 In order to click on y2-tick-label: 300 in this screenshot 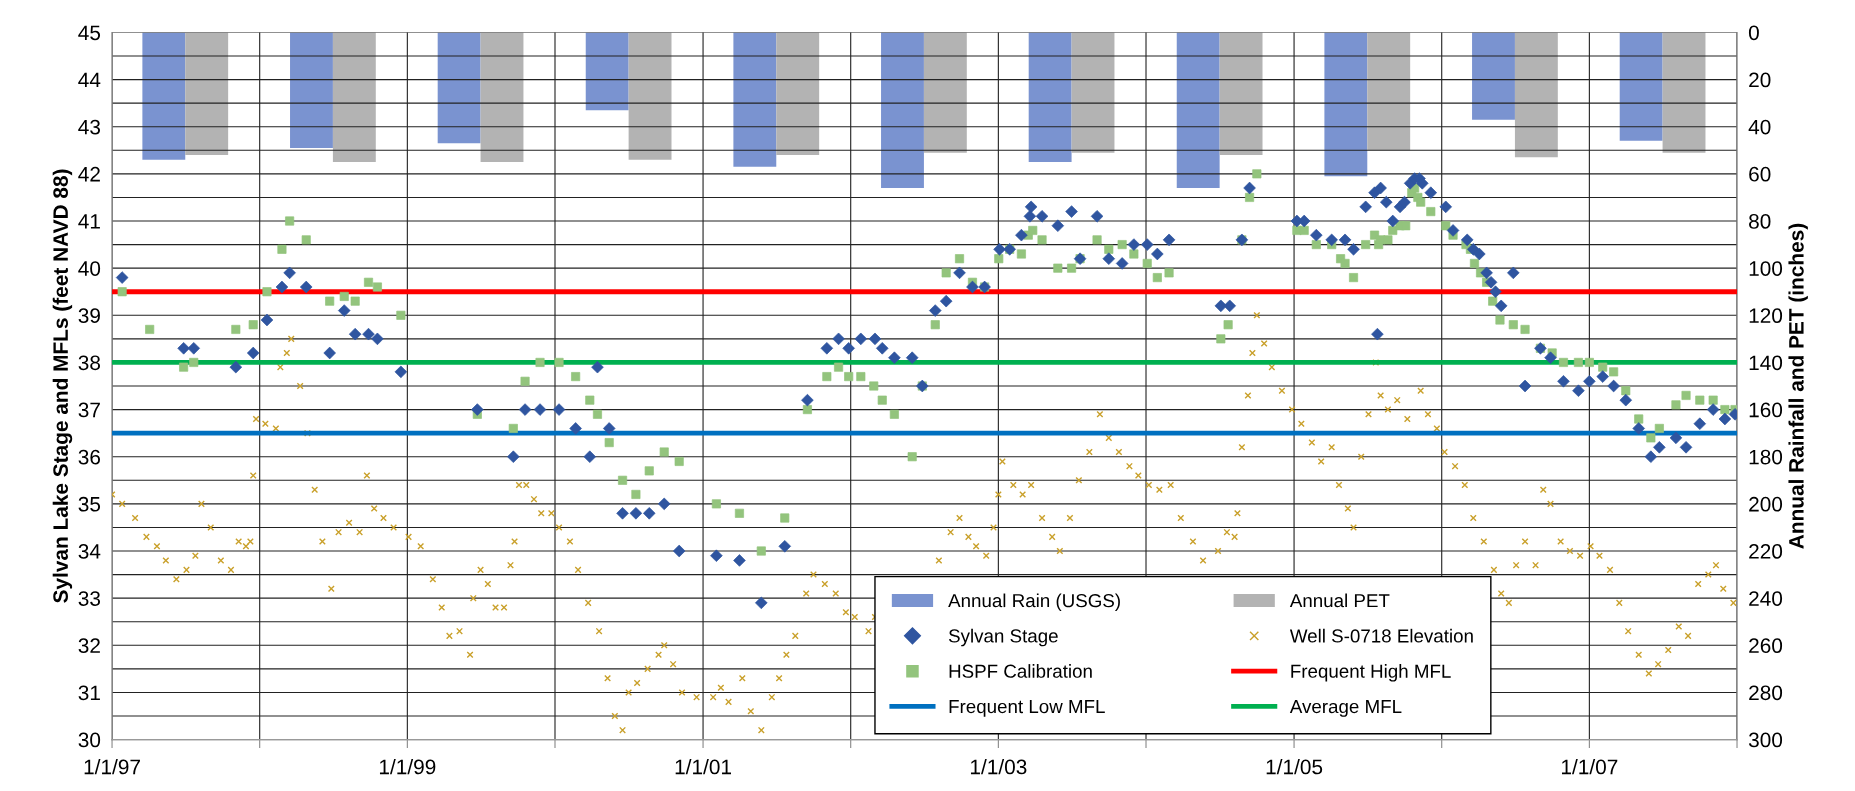, I will do `click(1765, 740)`.